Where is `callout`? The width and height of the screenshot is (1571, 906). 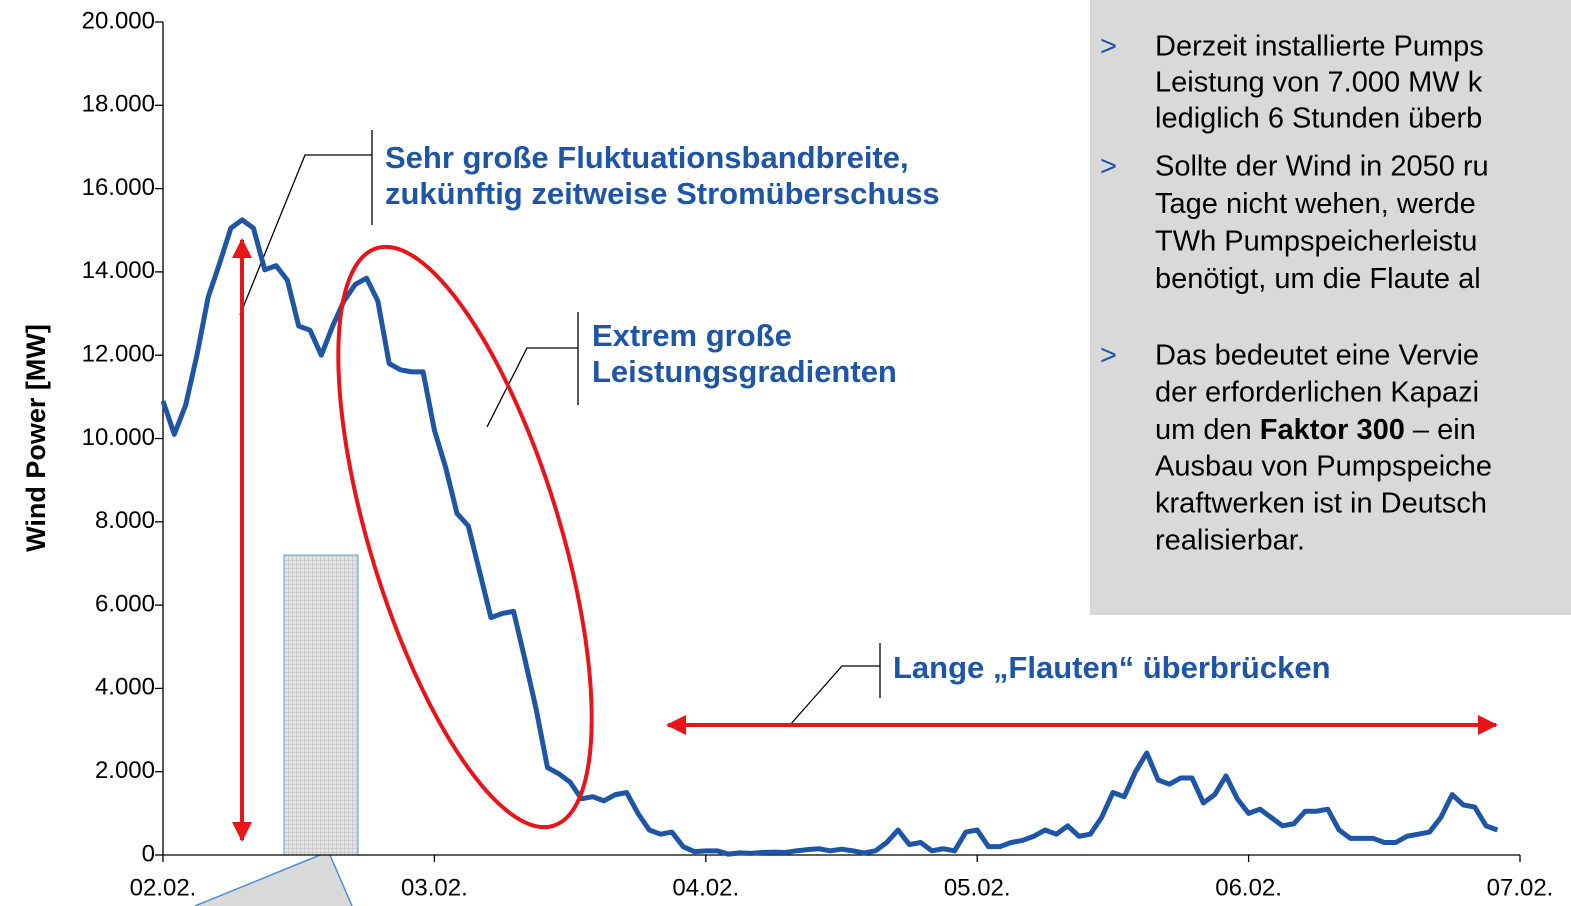 callout is located at coordinates (273, 880).